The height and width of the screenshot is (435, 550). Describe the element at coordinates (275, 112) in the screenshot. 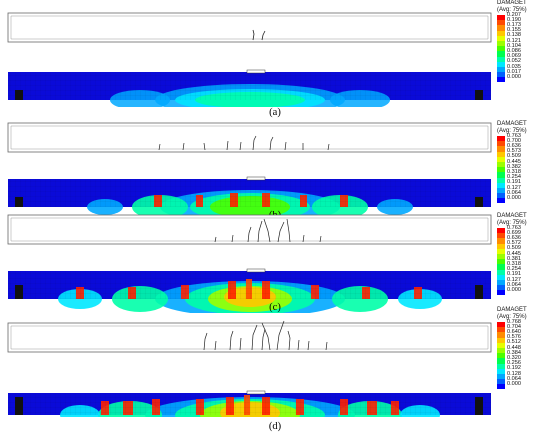

I see `caption: (a)` at that location.